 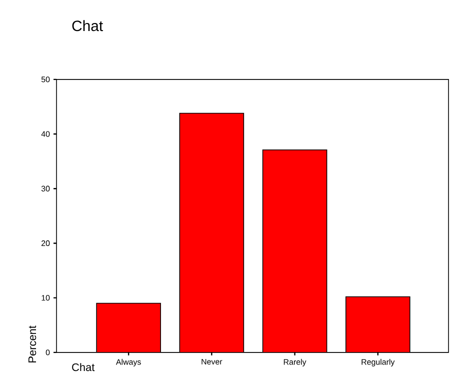 I want to click on x-axis-title: Chat, so click(x=83, y=367).